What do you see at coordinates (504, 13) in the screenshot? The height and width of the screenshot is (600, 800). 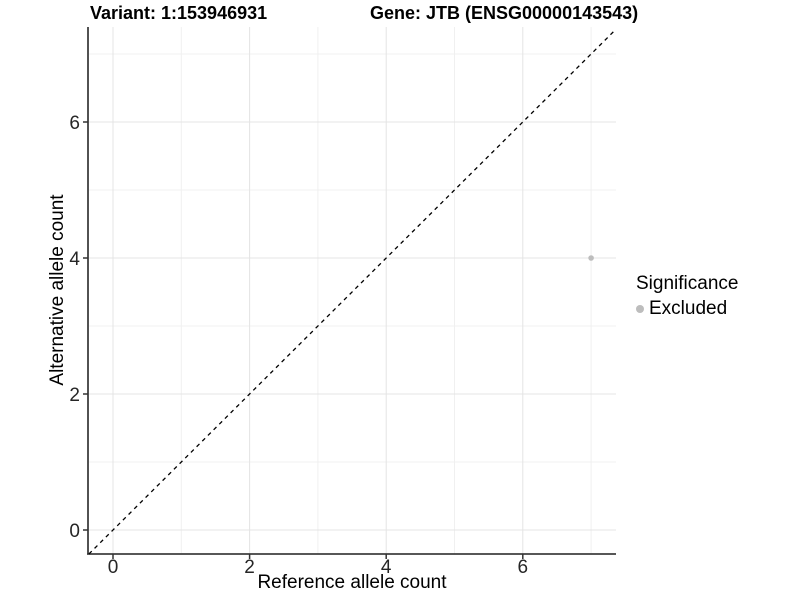 I see `gene-title: Gene: JTB (ENSG00000143543)` at bounding box center [504, 13].